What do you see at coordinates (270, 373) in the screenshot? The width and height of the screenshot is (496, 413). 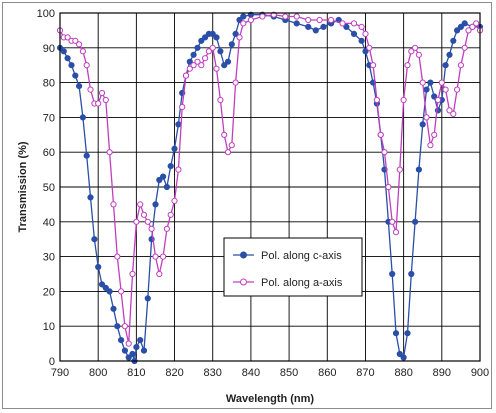 I see `x-tick-labels: 790 800 810 820 830 840 850 860 870 880 890 900` at bounding box center [270, 373].